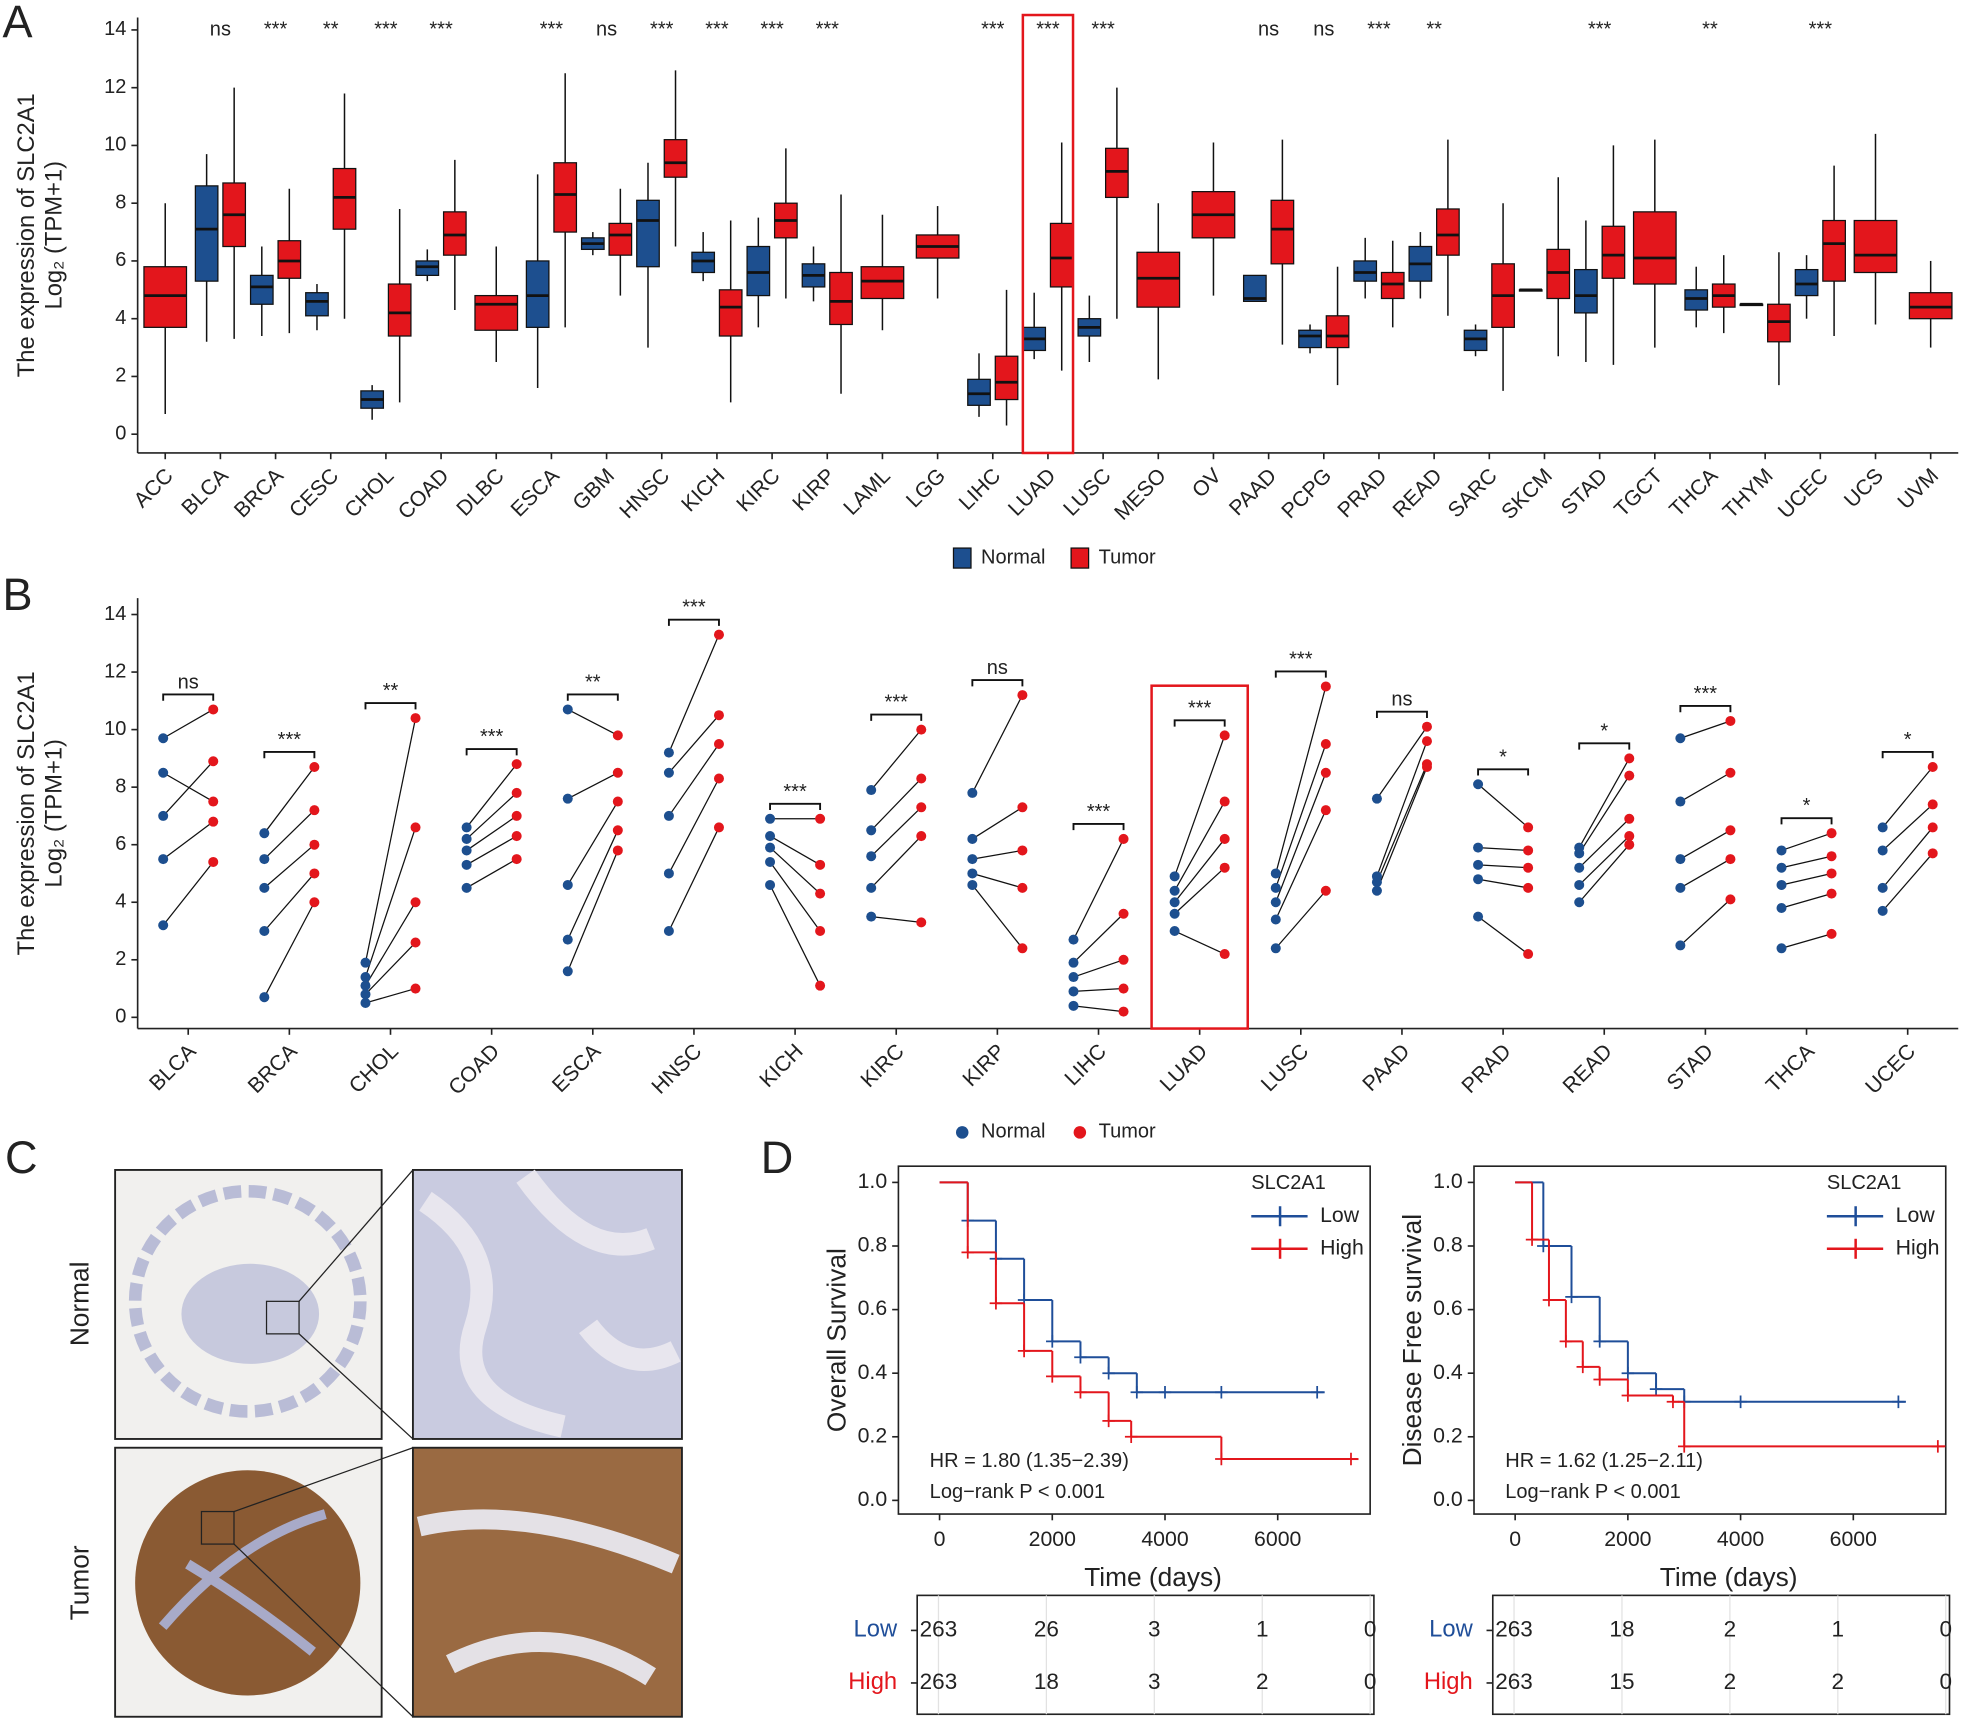 The width and height of the screenshot is (1962, 1721). What do you see at coordinates (873, 1435) in the screenshot?
I see `y-tick-label: 0.2` at bounding box center [873, 1435].